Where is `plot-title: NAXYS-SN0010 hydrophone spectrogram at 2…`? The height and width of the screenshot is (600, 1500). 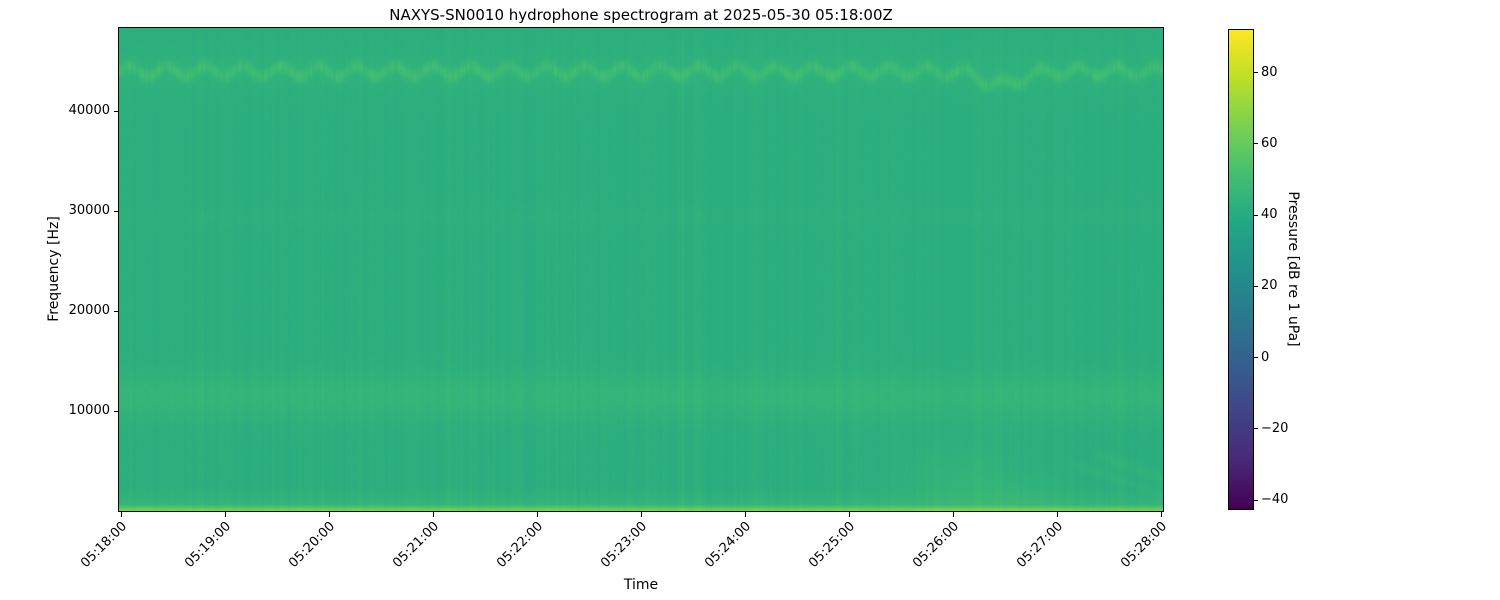
plot-title: NAXYS-SN0010 hydrophone spectrogram at 2… is located at coordinates (641, 15).